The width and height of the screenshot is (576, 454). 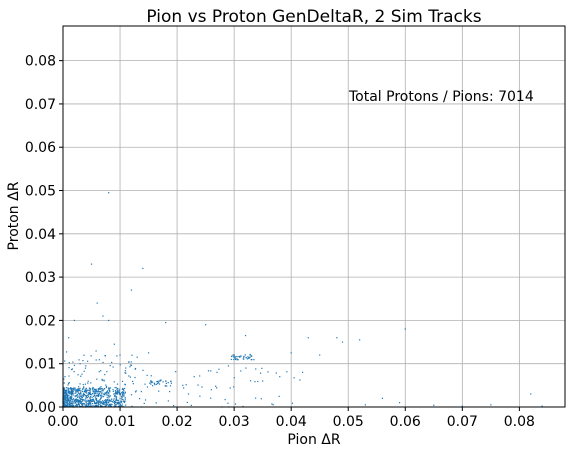 I want to click on y-tick-label: 0.06, so click(x=40, y=148).